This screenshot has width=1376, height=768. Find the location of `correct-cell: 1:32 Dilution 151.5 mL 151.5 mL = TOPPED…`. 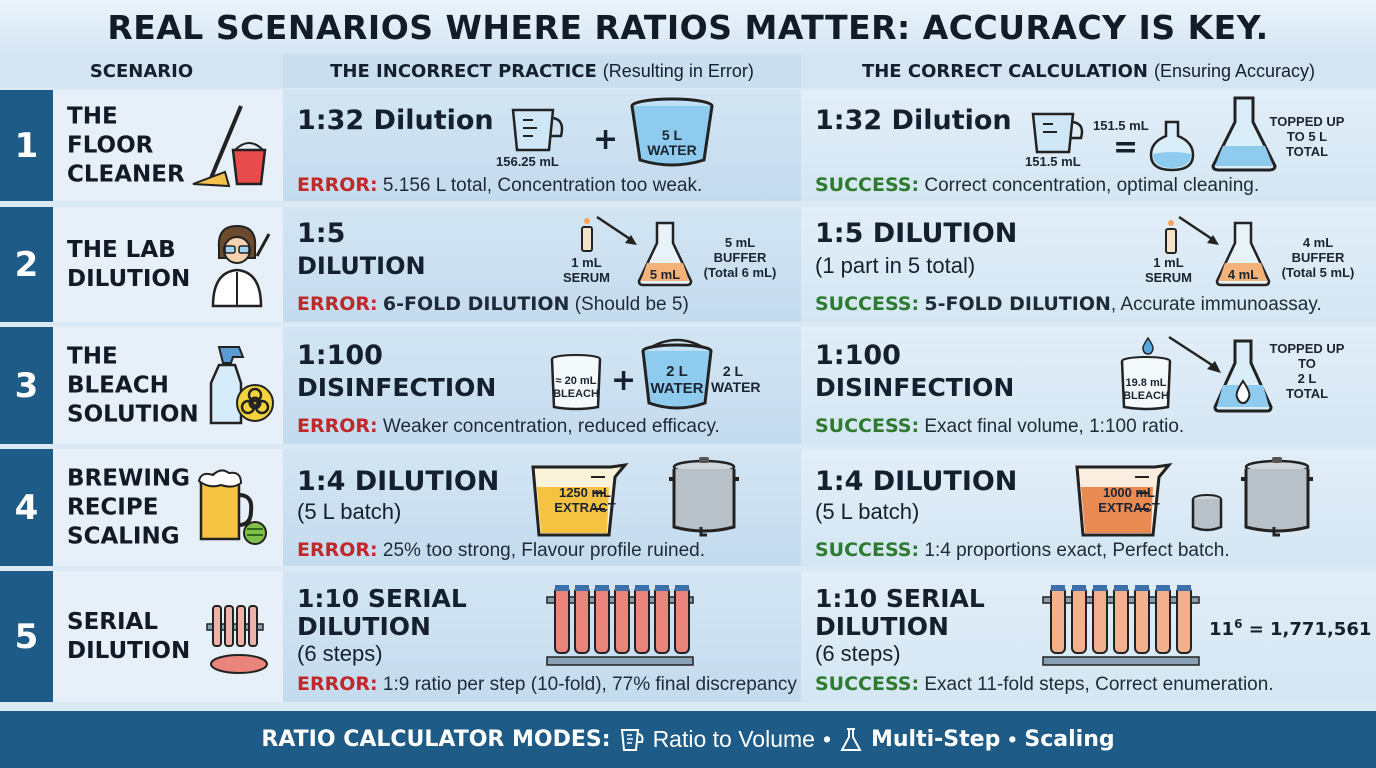

correct-cell: 1:32 Dilution 151.5 mL 151.5 mL = TOPPED… is located at coordinates (1088, 145).